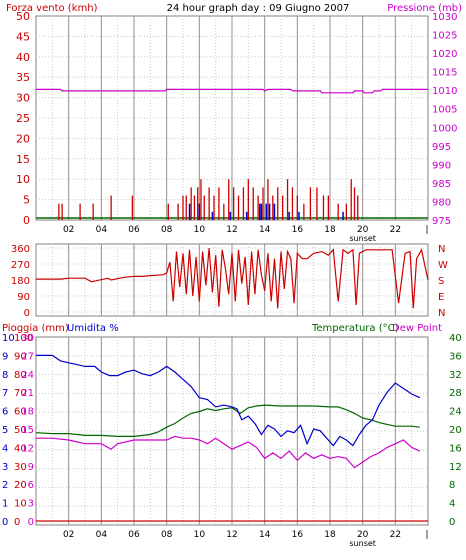 Image resolution: width=466 pixels, height=560 pixels. I want to click on rain-ytick-label: 10, so click(8, 338).